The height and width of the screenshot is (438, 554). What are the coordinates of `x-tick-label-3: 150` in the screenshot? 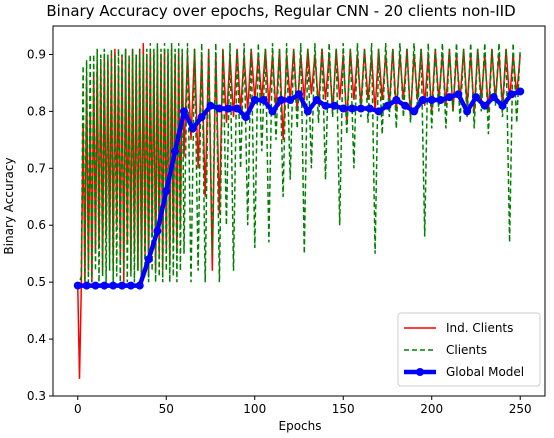 It's located at (343, 409).